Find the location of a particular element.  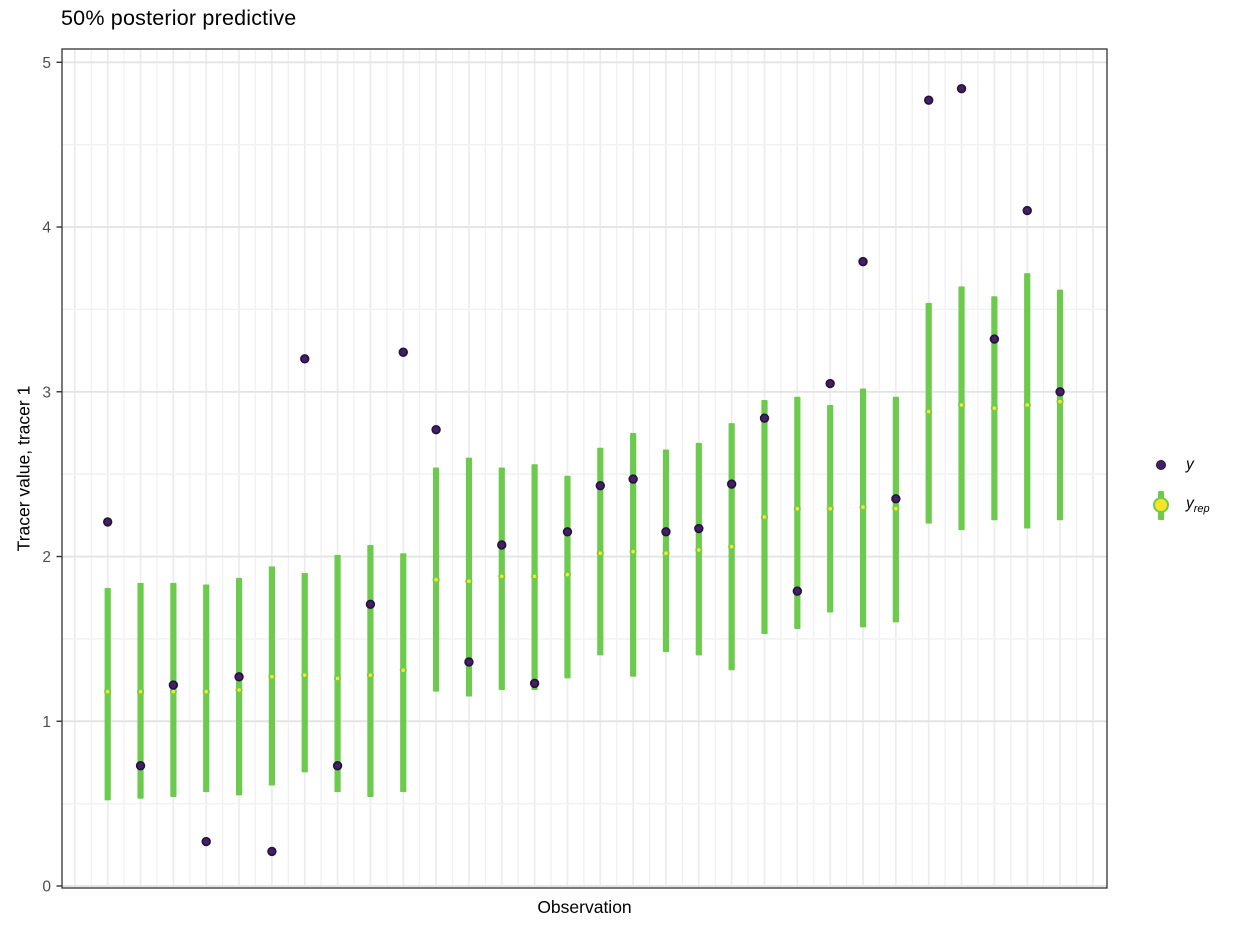

y-axis-title: Tracer value, tracer 1 is located at coordinates (23, 468).